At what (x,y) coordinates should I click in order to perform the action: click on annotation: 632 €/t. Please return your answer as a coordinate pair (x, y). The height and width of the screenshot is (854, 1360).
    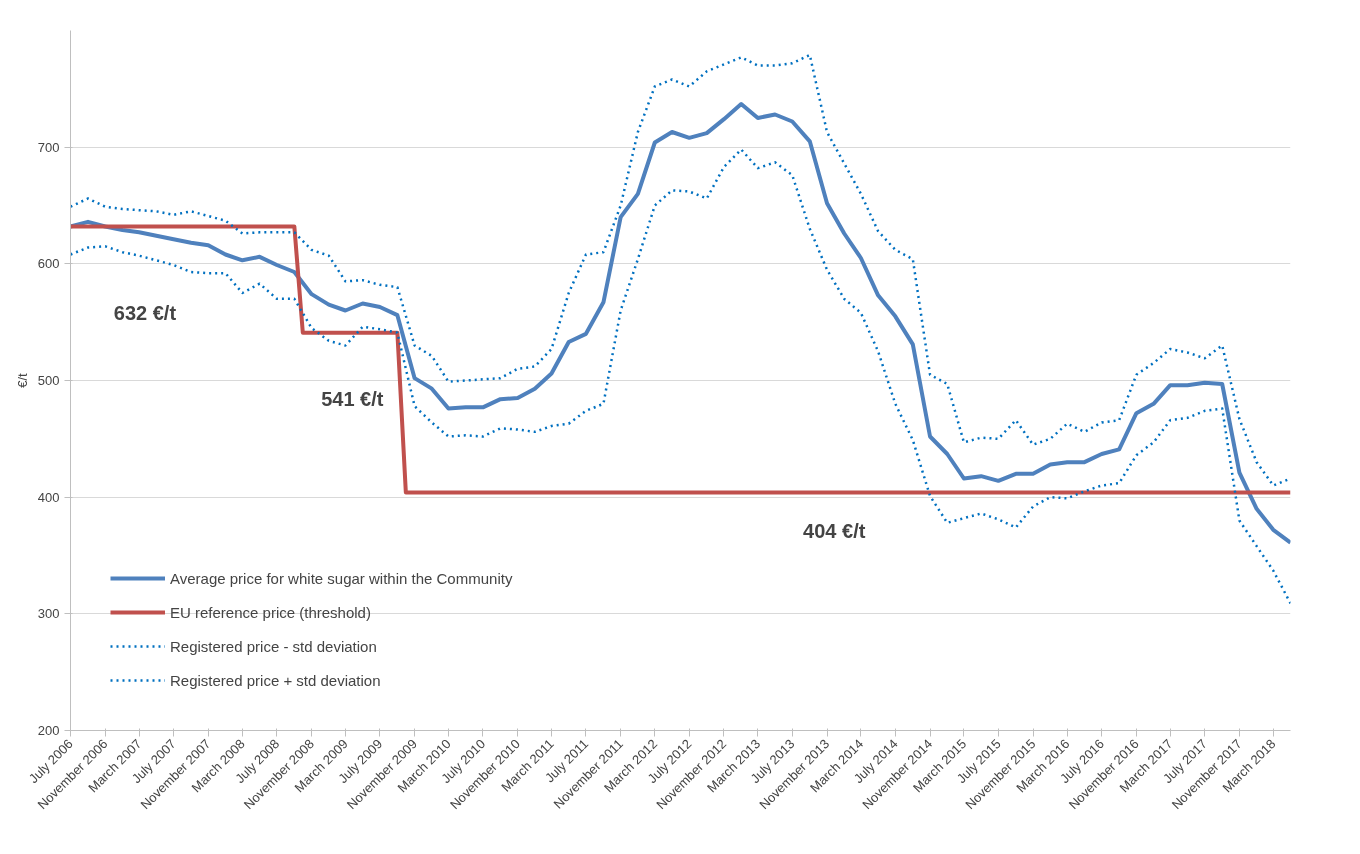
    Looking at the image, I should click on (145, 313).